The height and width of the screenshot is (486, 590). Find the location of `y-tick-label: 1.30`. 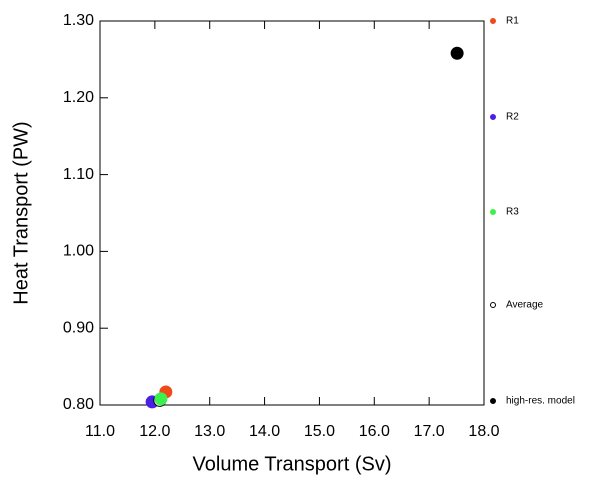

y-tick-label: 1.30 is located at coordinates (78, 20).